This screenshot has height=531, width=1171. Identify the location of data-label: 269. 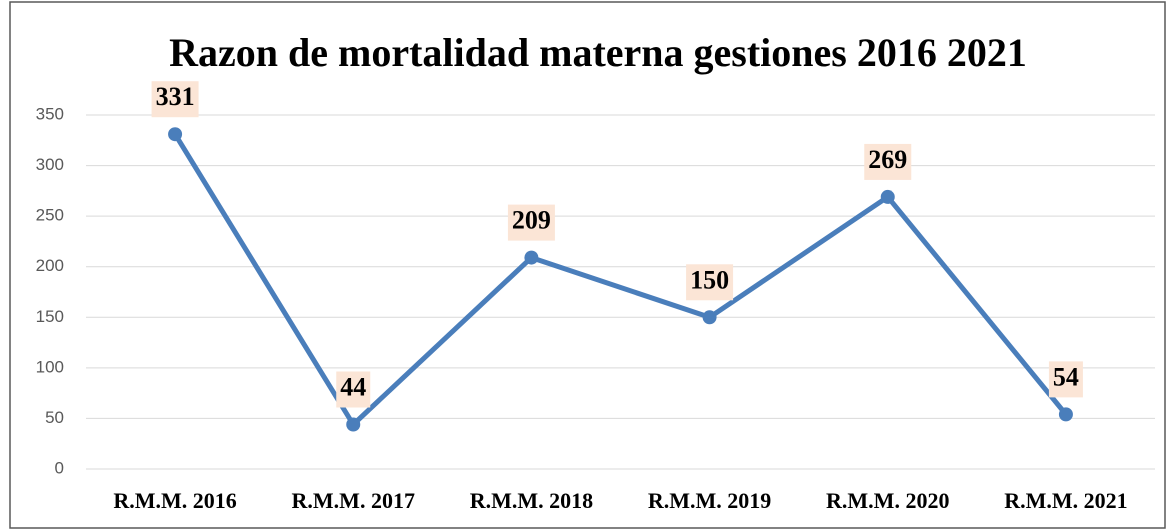
(887, 159).